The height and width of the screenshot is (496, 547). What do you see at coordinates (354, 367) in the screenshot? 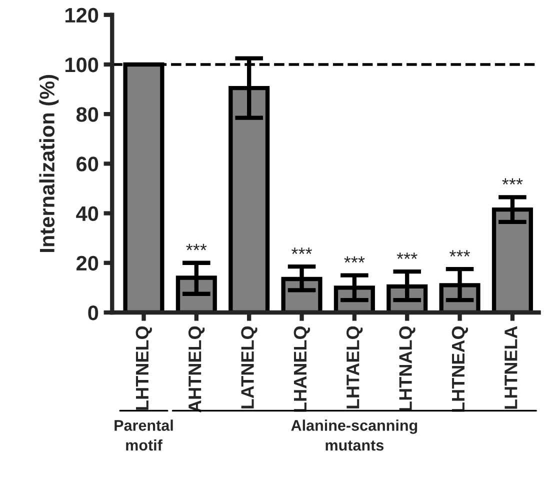
I see `x-tick-label: LHTAELQ` at bounding box center [354, 367].